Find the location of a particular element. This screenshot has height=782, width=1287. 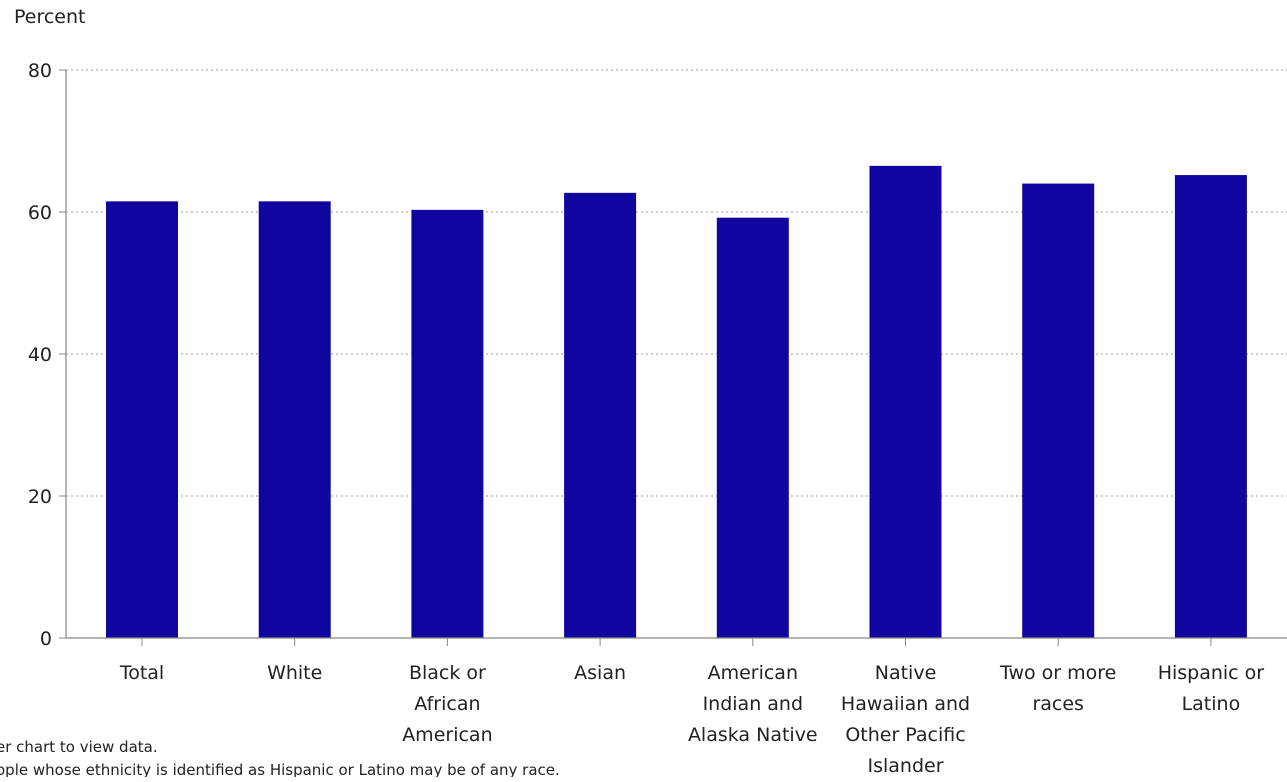

x-category-label-line: Asian is located at coordinates (600, 673).